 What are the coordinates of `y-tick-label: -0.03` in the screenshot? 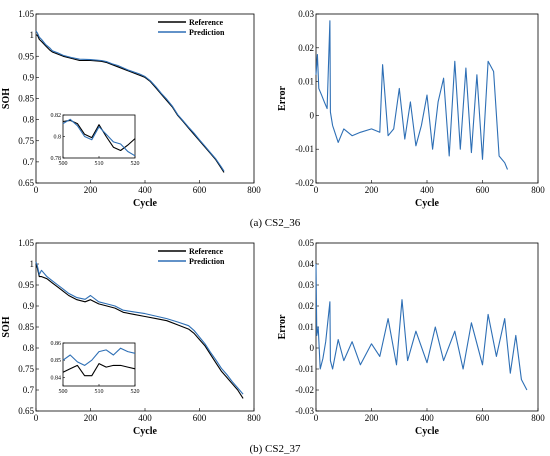 It's located at (304, 411).